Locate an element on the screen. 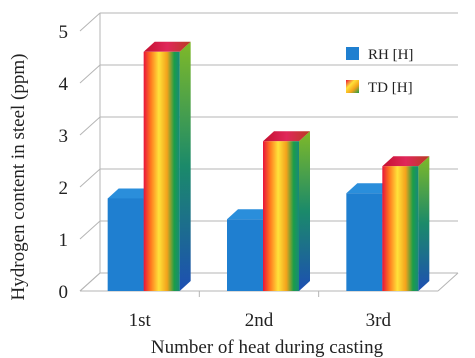 The width and height of the screenshot is (475, 358). y-tick-label-2: 2 is located at coordinates (64, 188).